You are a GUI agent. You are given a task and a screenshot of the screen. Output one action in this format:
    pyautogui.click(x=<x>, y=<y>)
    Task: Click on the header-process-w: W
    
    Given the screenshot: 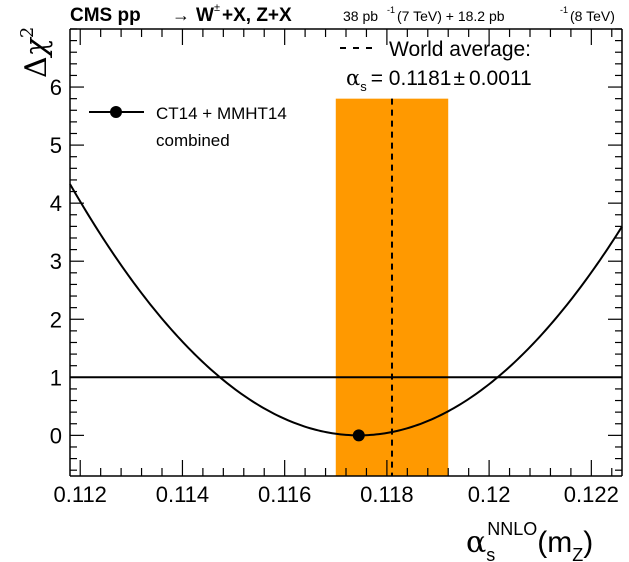 What is the action you would take?
    pyautogui.click(x=205, y=15)
    